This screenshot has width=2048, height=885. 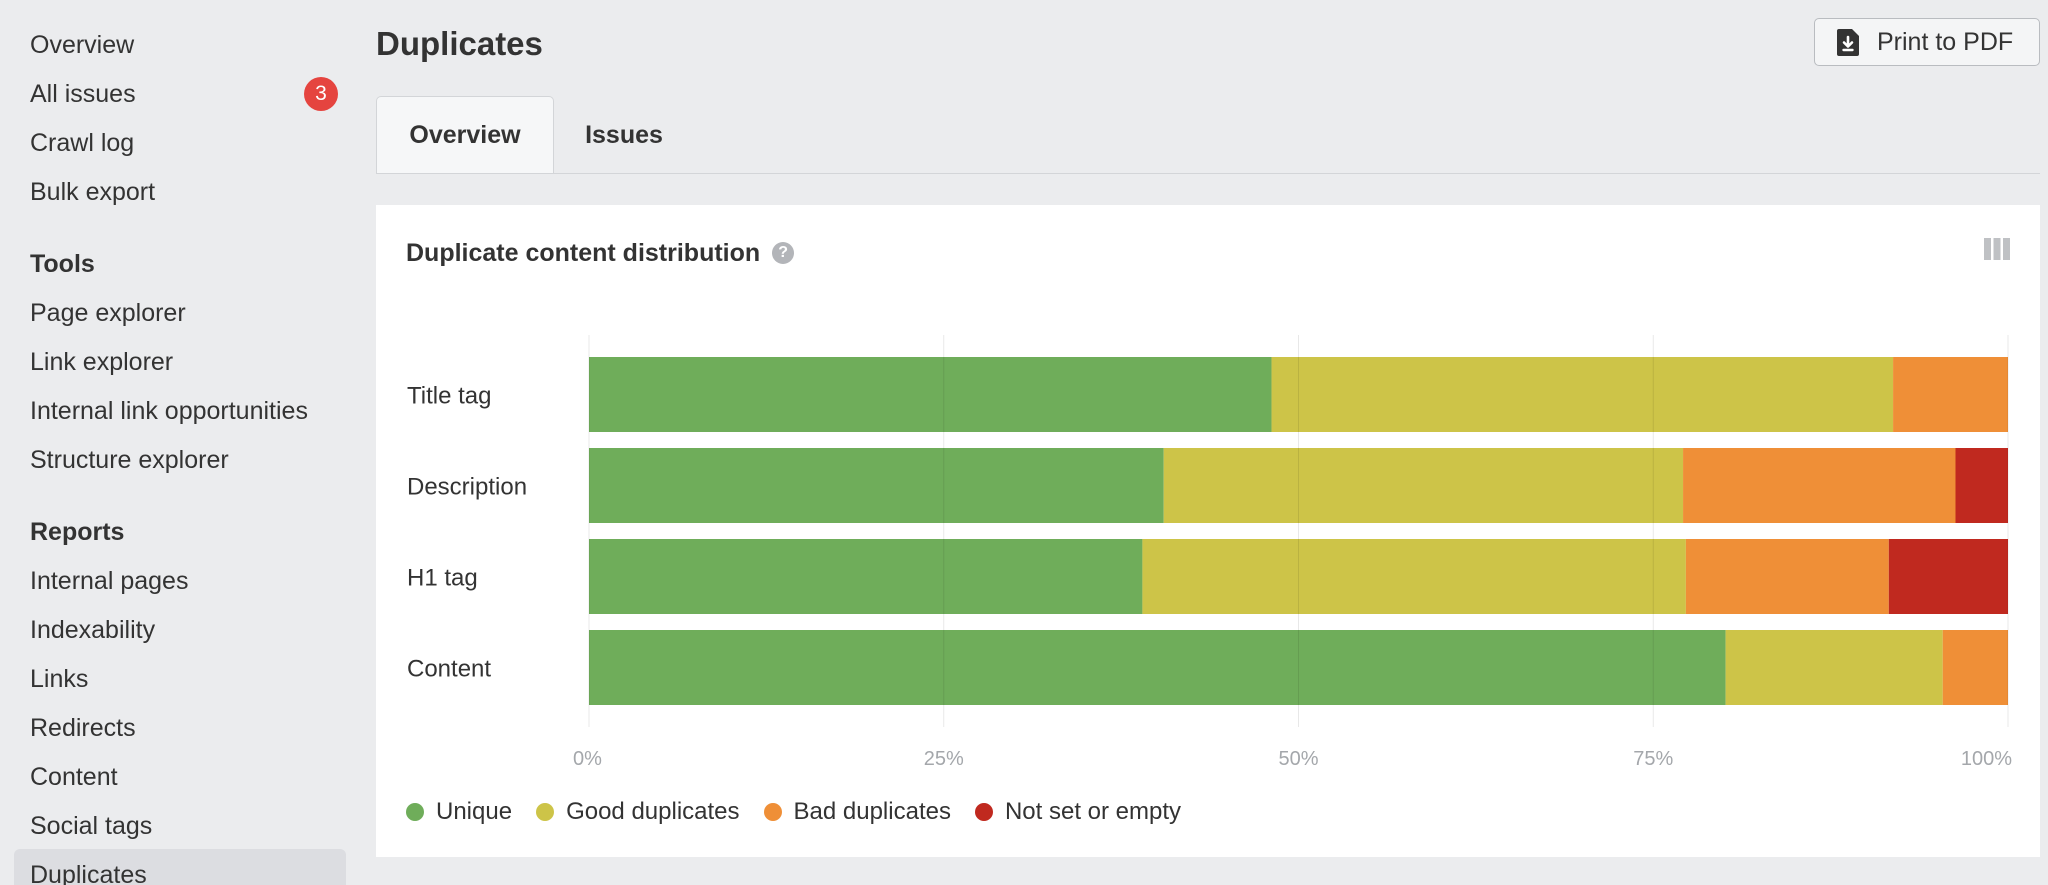 What do you see at coordinates (467, 487) in the screenshot?
I see `category-label: Description` at bounding box center [467, 487].